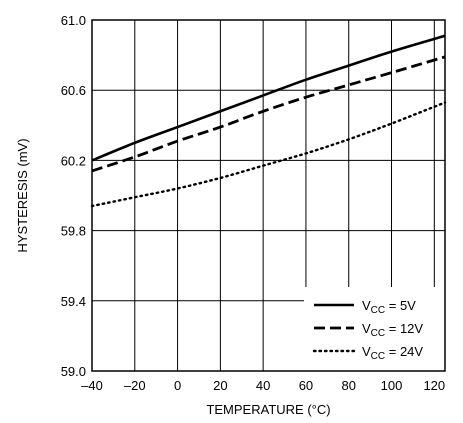 This screenshot has height=423, width=463. What do you see at coordinates (434, 385) in the screenshot?
I see `x-tick-label: 120` at bounding box center [434, 385].